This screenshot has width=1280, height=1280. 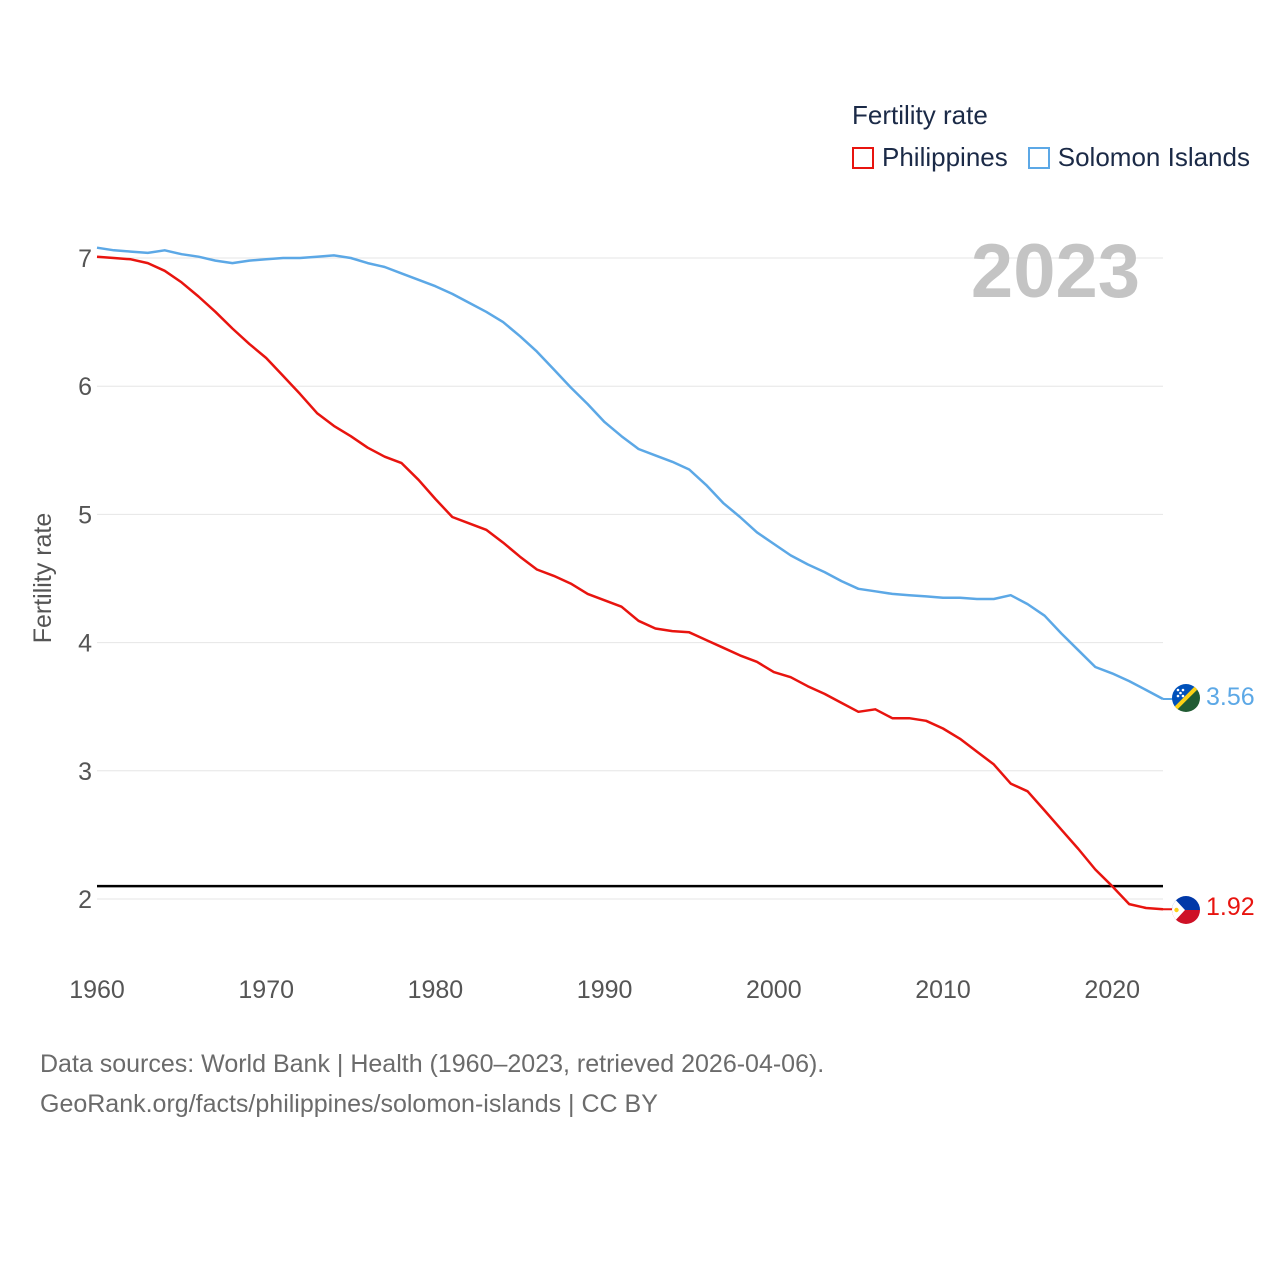 I want to click on end-value-solomon-islands: 3.56, so click(x=1230, y=697).